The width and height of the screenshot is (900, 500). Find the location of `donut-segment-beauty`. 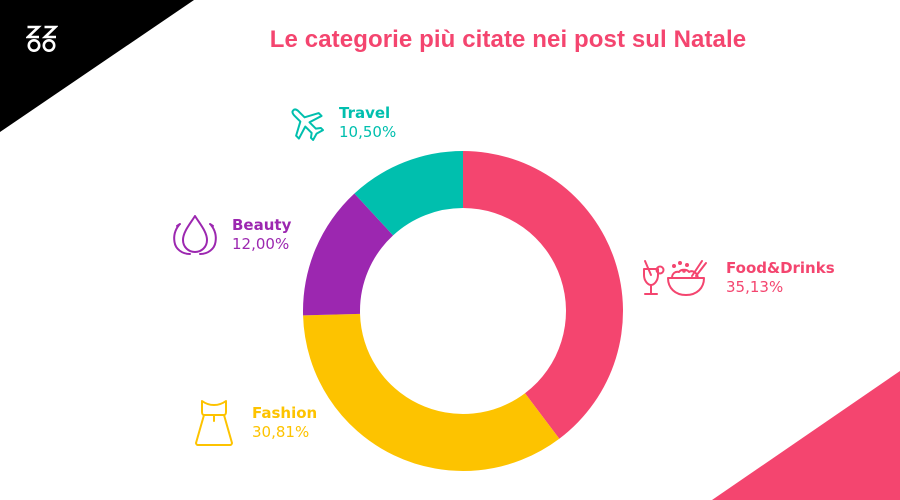

donut-segment-beauty is located at coordinates (348, 254).